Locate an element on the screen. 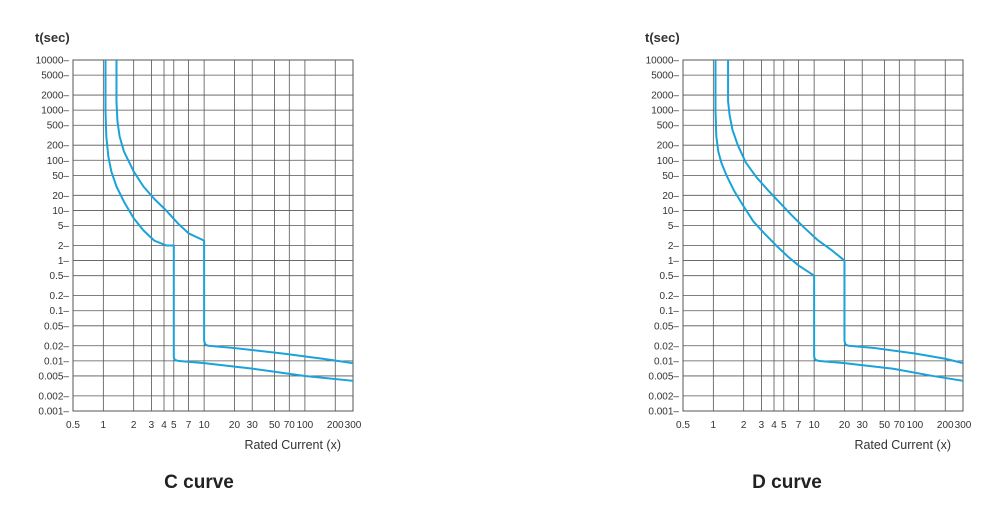  chart-title: C curve is located at coordinates (199, 482).